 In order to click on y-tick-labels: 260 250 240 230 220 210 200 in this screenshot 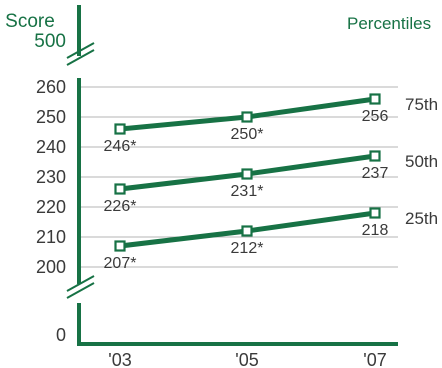, I will do `click(51, 177)`.